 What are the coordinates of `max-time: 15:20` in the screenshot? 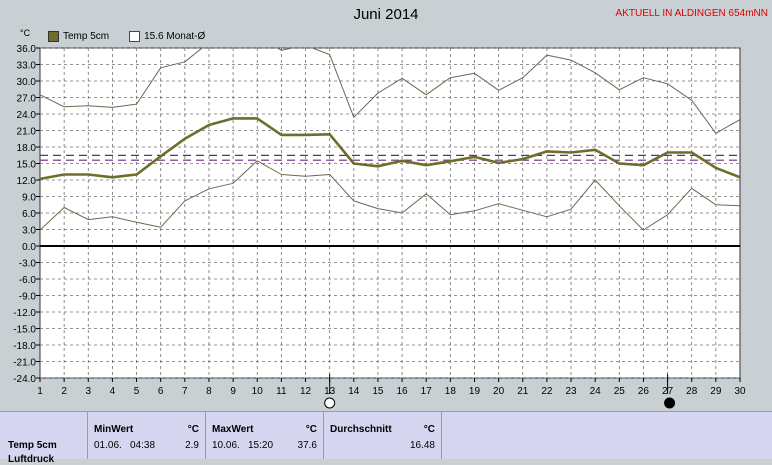 It's located at (261, 445).